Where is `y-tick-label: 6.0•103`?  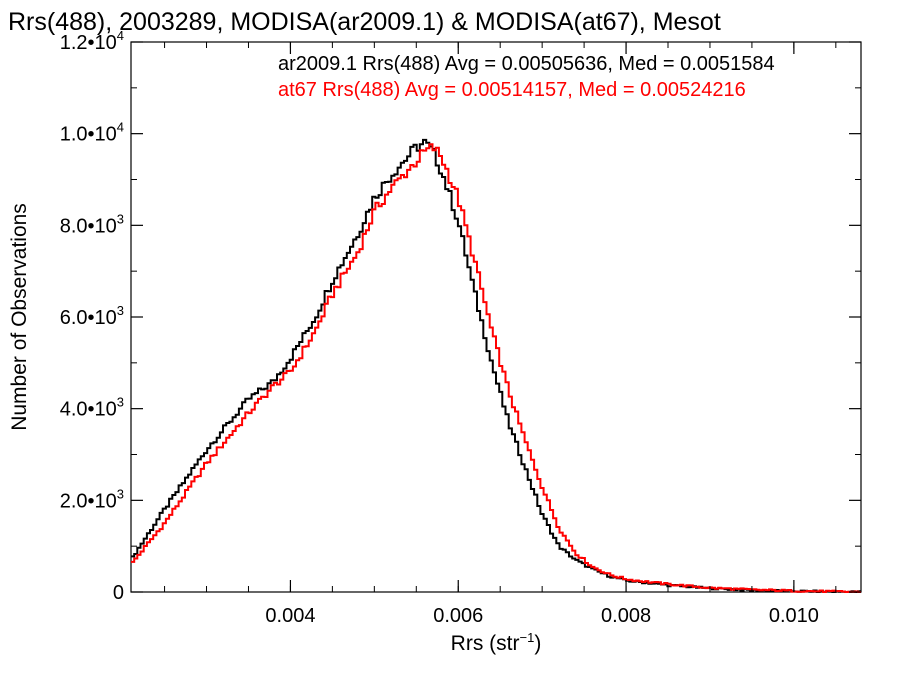
y-tick-label: 6.0•103 is located at coordinates (92, 316).